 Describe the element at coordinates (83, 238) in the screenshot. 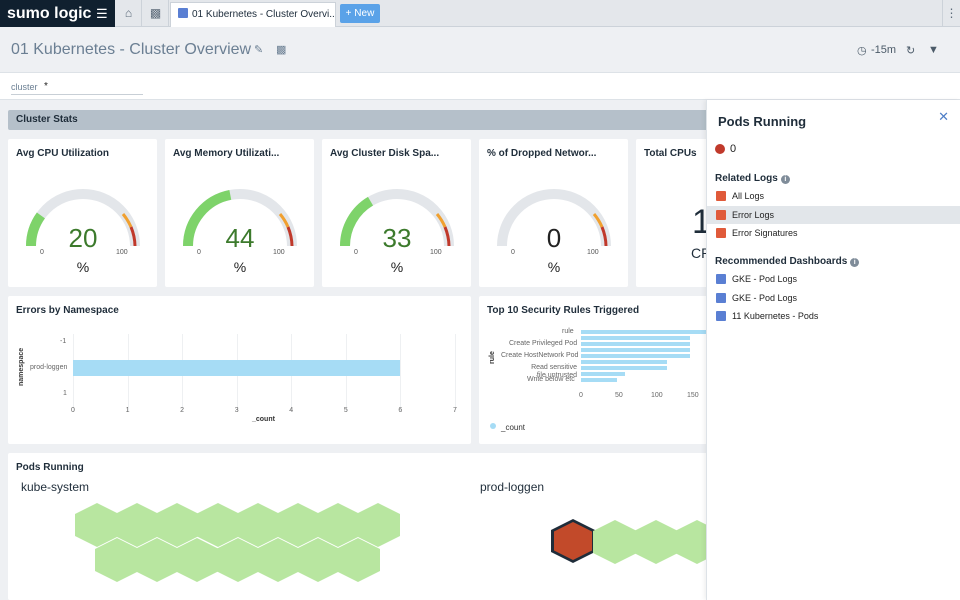

I see `gauge-value: 20` at that location.